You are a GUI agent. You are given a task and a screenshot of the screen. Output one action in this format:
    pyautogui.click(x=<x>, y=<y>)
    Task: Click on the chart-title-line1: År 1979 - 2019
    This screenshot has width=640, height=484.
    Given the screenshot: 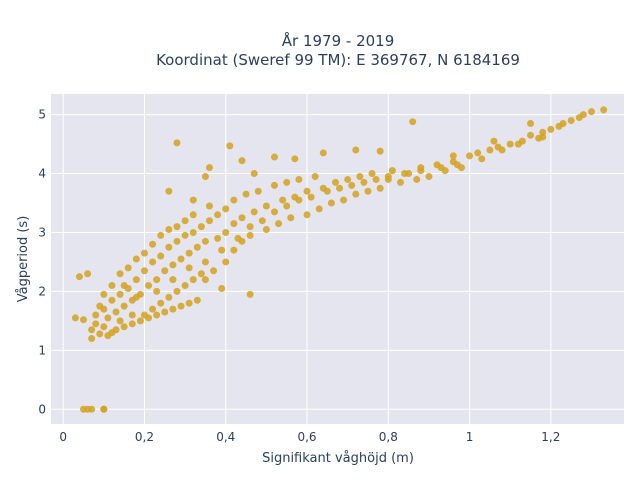 What is the action you would take?
    pyautogui.click(x=338, y=40)
    